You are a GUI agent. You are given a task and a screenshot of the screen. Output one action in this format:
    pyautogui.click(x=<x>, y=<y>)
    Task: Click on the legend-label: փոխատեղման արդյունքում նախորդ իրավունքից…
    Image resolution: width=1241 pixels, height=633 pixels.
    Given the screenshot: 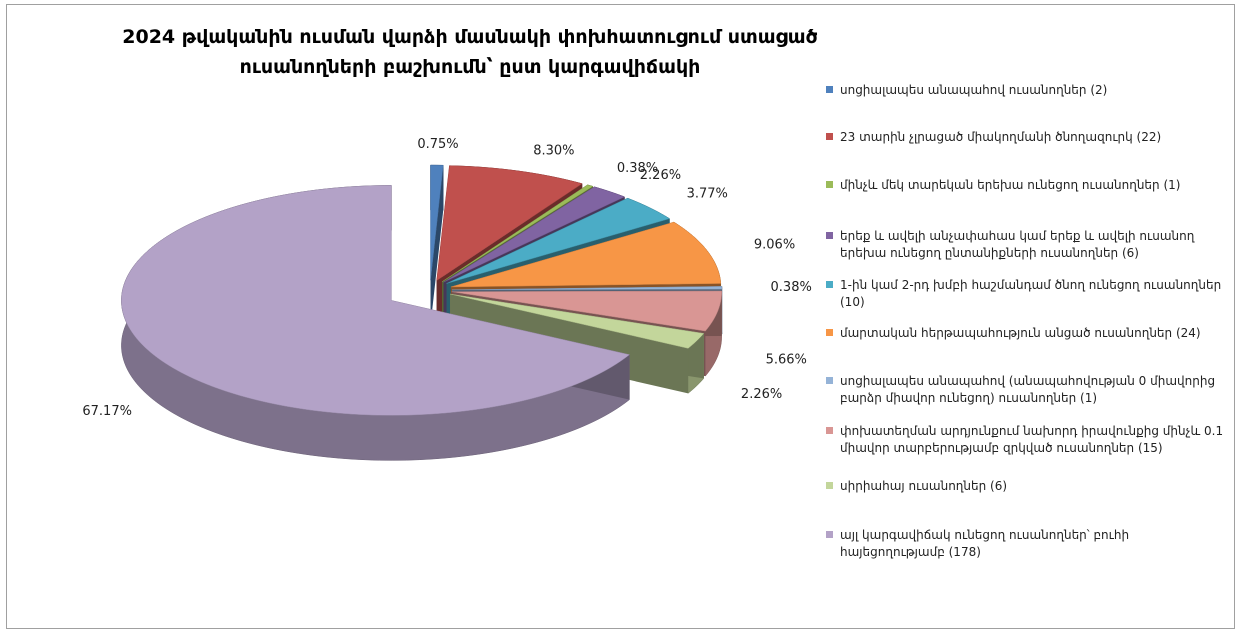 What is the action you would take?
    pyautogui.click(x=1032, y=439)
    